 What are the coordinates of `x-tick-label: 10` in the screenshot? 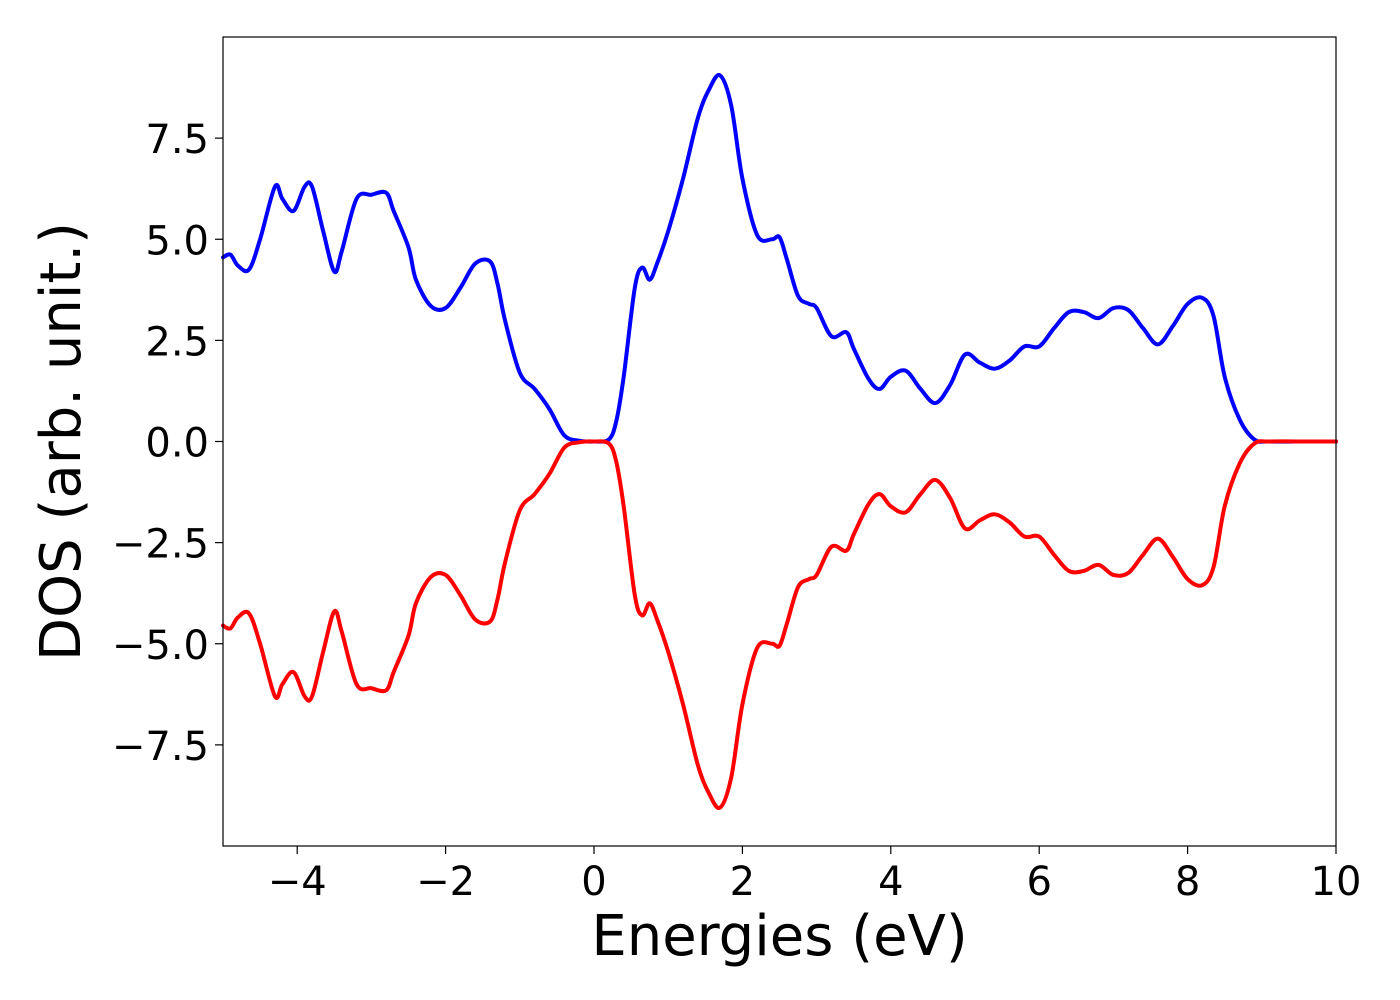 It's located at (1336, 882).